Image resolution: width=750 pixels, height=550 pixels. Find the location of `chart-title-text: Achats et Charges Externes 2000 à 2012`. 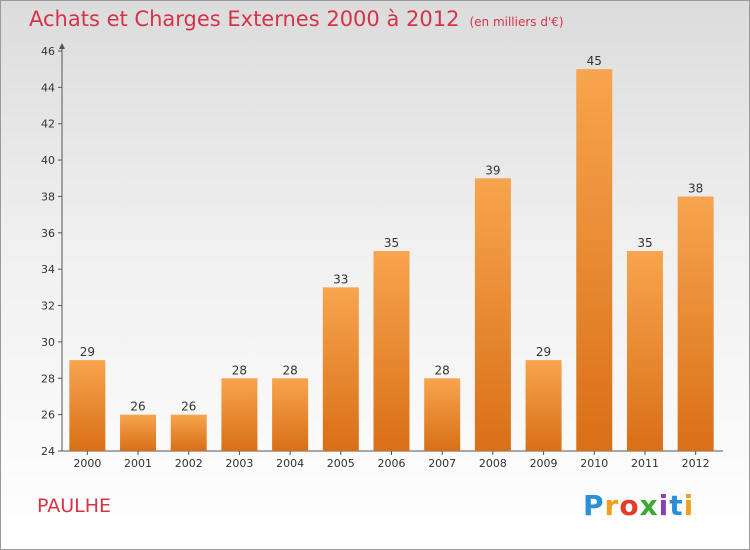

chart-title-text: Achats et Charges Externes 2000 à 2012 is located at coordinates (244, 19).